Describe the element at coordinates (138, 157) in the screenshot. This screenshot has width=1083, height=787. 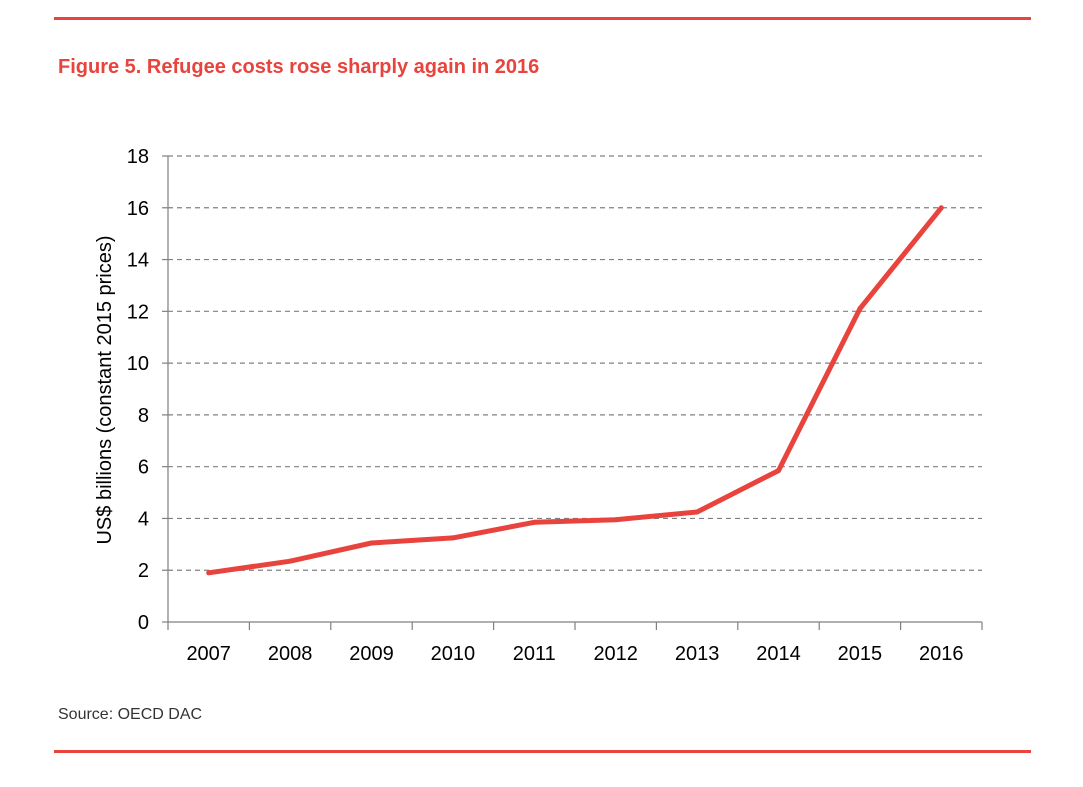
I see `y-tick-label: 18` at that location.